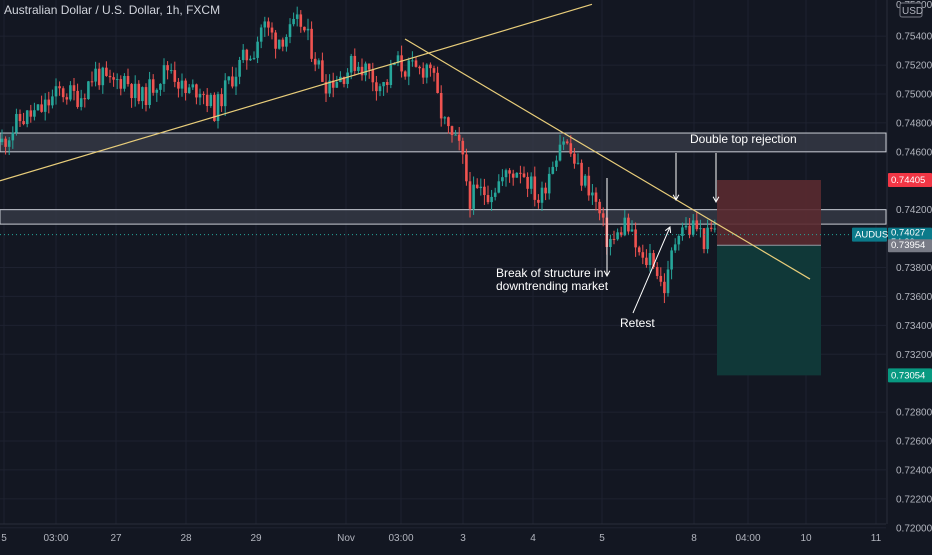 This screenshot has width=932, height=555. Describe the element at coordinates (914, 413) in the screenshot. I see `y-tick-label: 0.72800` at that location.